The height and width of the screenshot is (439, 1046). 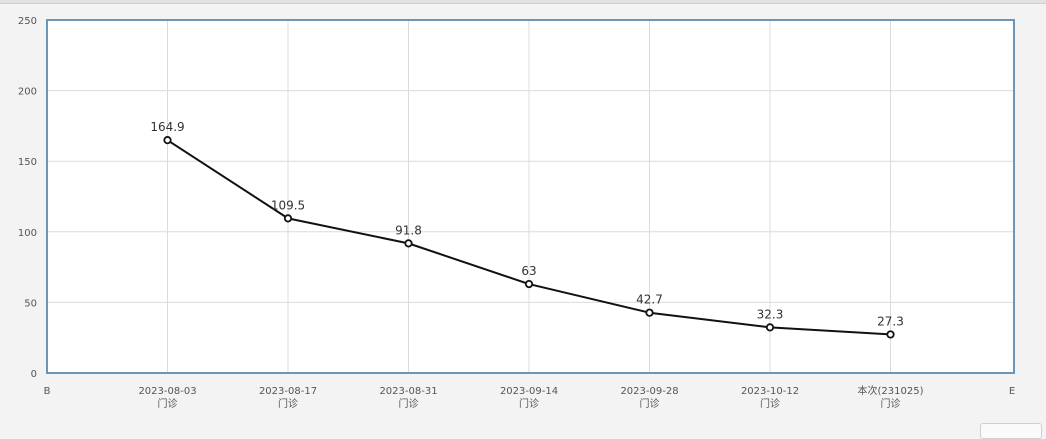 What do you see at coordinates (167, 391) in the screenshot?
I see `x-tick-label: 2023-08-03` at bounding box center [167, 391].